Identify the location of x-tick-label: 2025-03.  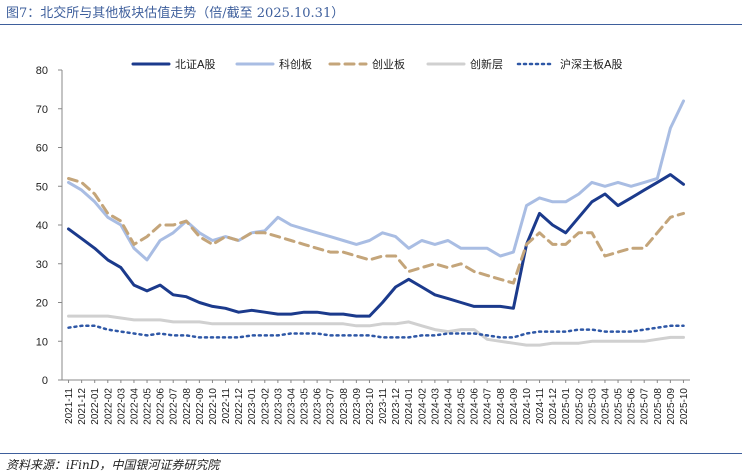
(592, 406).